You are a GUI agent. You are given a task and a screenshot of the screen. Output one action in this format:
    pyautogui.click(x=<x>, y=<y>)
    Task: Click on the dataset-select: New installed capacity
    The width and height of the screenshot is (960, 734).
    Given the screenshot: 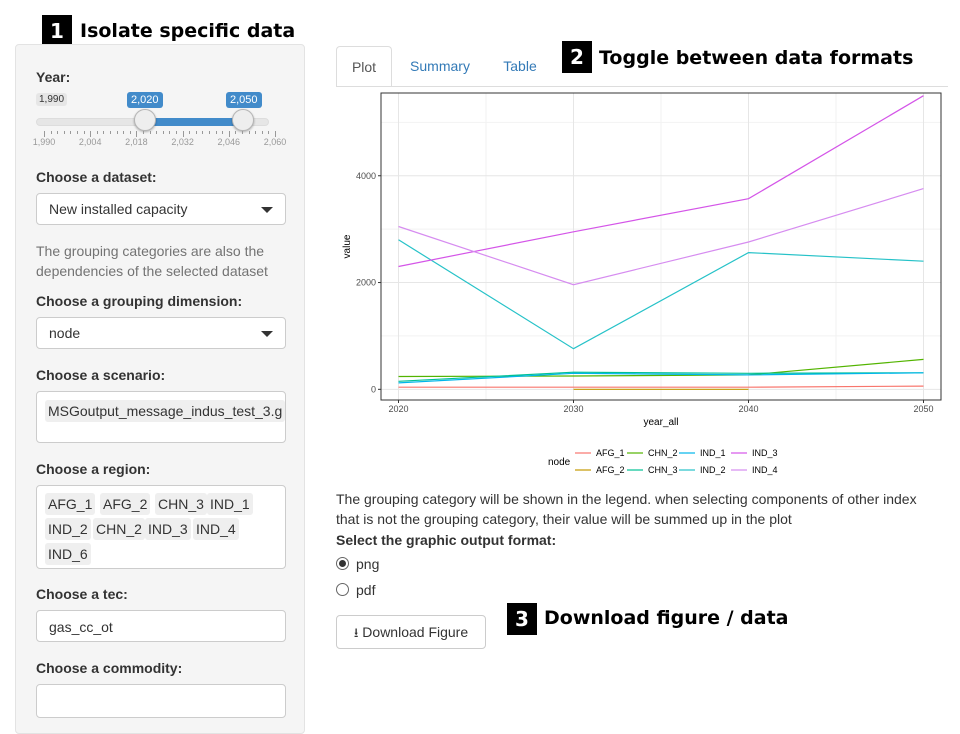 What is the action you would take?
    pyautogui.click(x=161, y=209)
    